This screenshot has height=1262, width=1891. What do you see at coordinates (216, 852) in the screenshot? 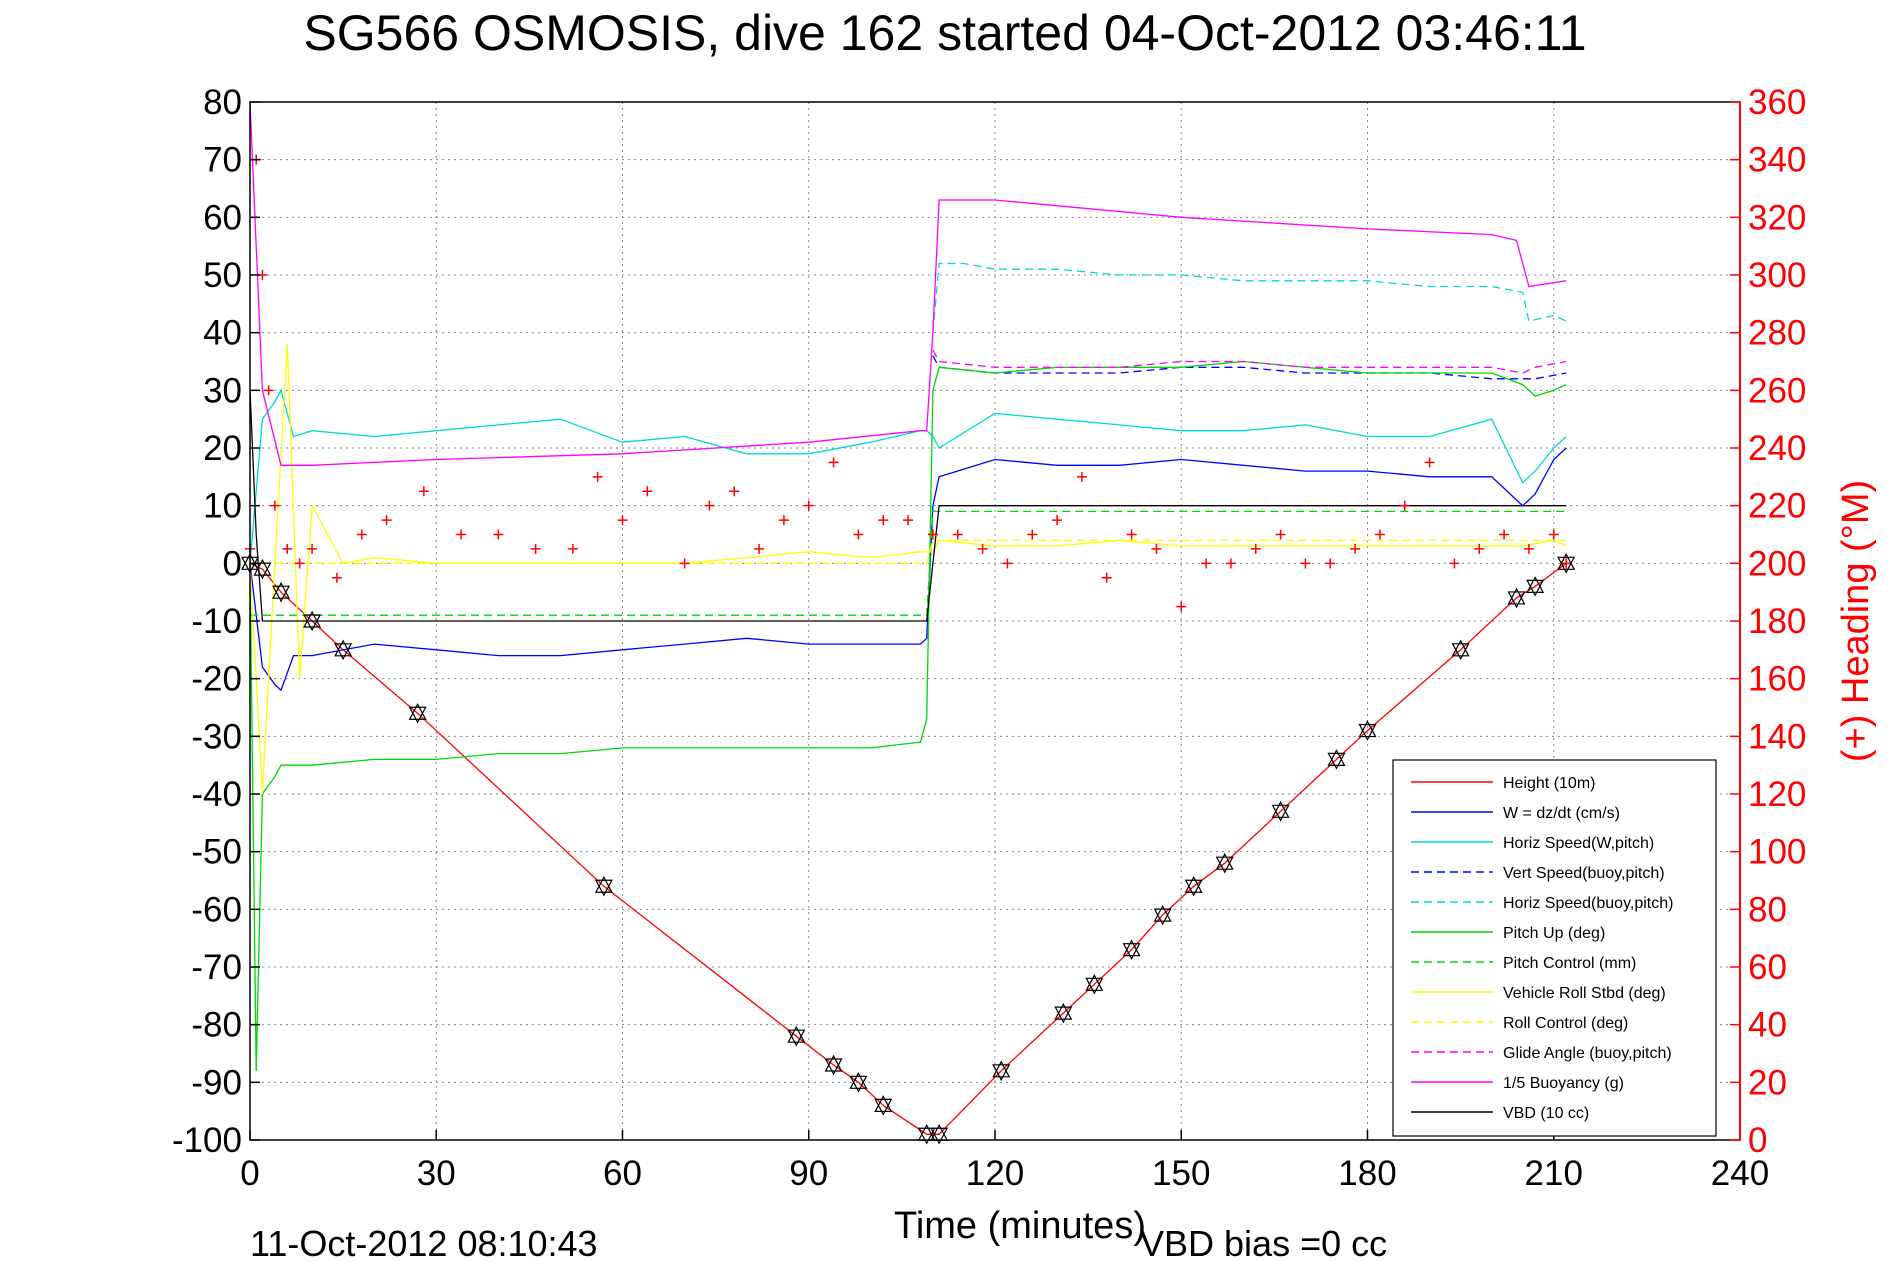
I see `y-tick-label: -50` at bounding box center [216, 852].